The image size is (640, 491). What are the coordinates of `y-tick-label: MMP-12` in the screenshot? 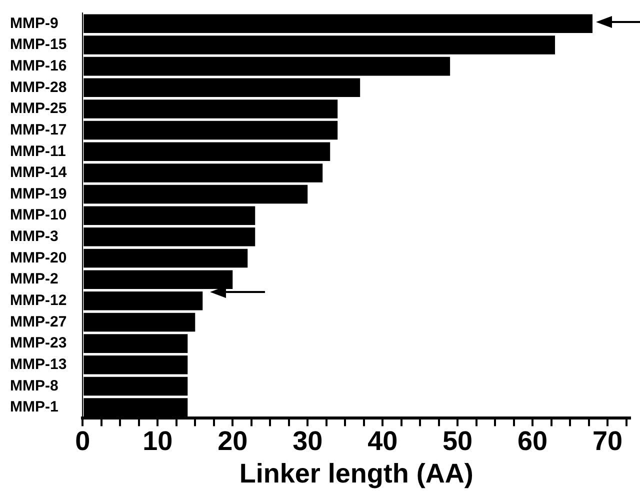 It's located at (38, 301).